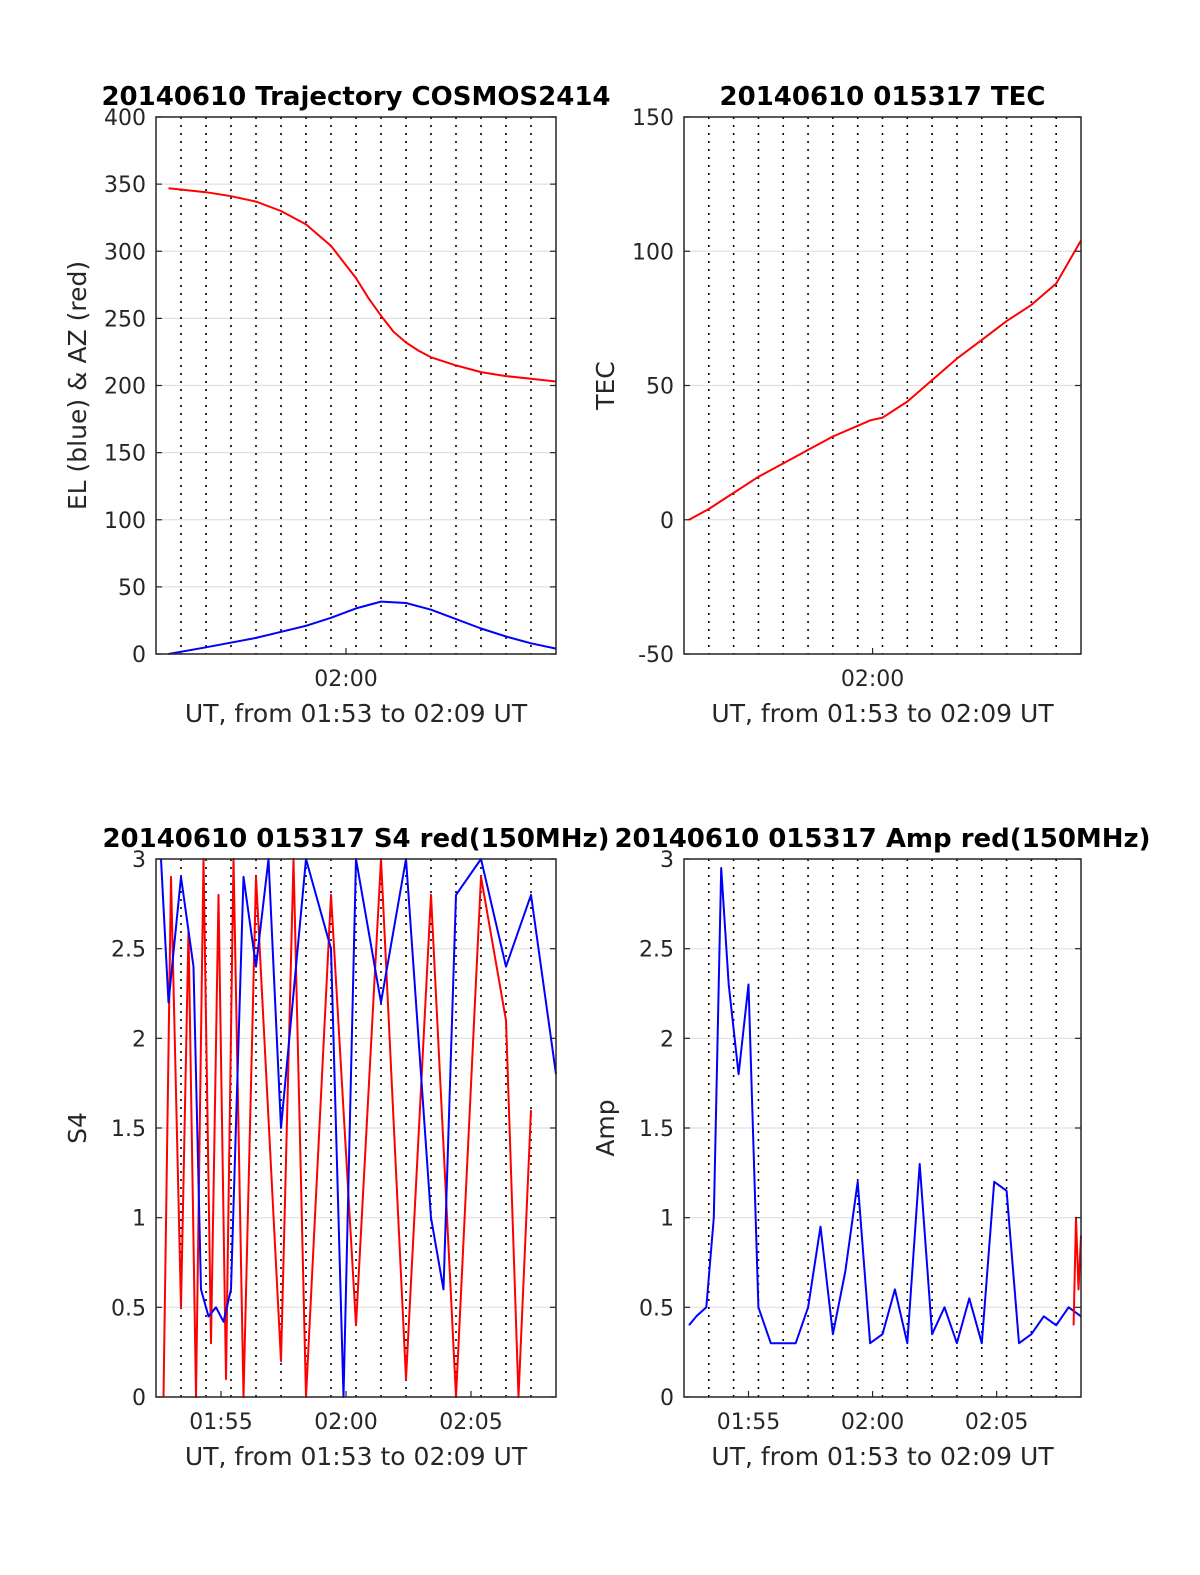 This screenshot has height=1575, width=1200. Describe the element at coordinates (362, 627) in the screenshot. I see `series-line-el` at that location.